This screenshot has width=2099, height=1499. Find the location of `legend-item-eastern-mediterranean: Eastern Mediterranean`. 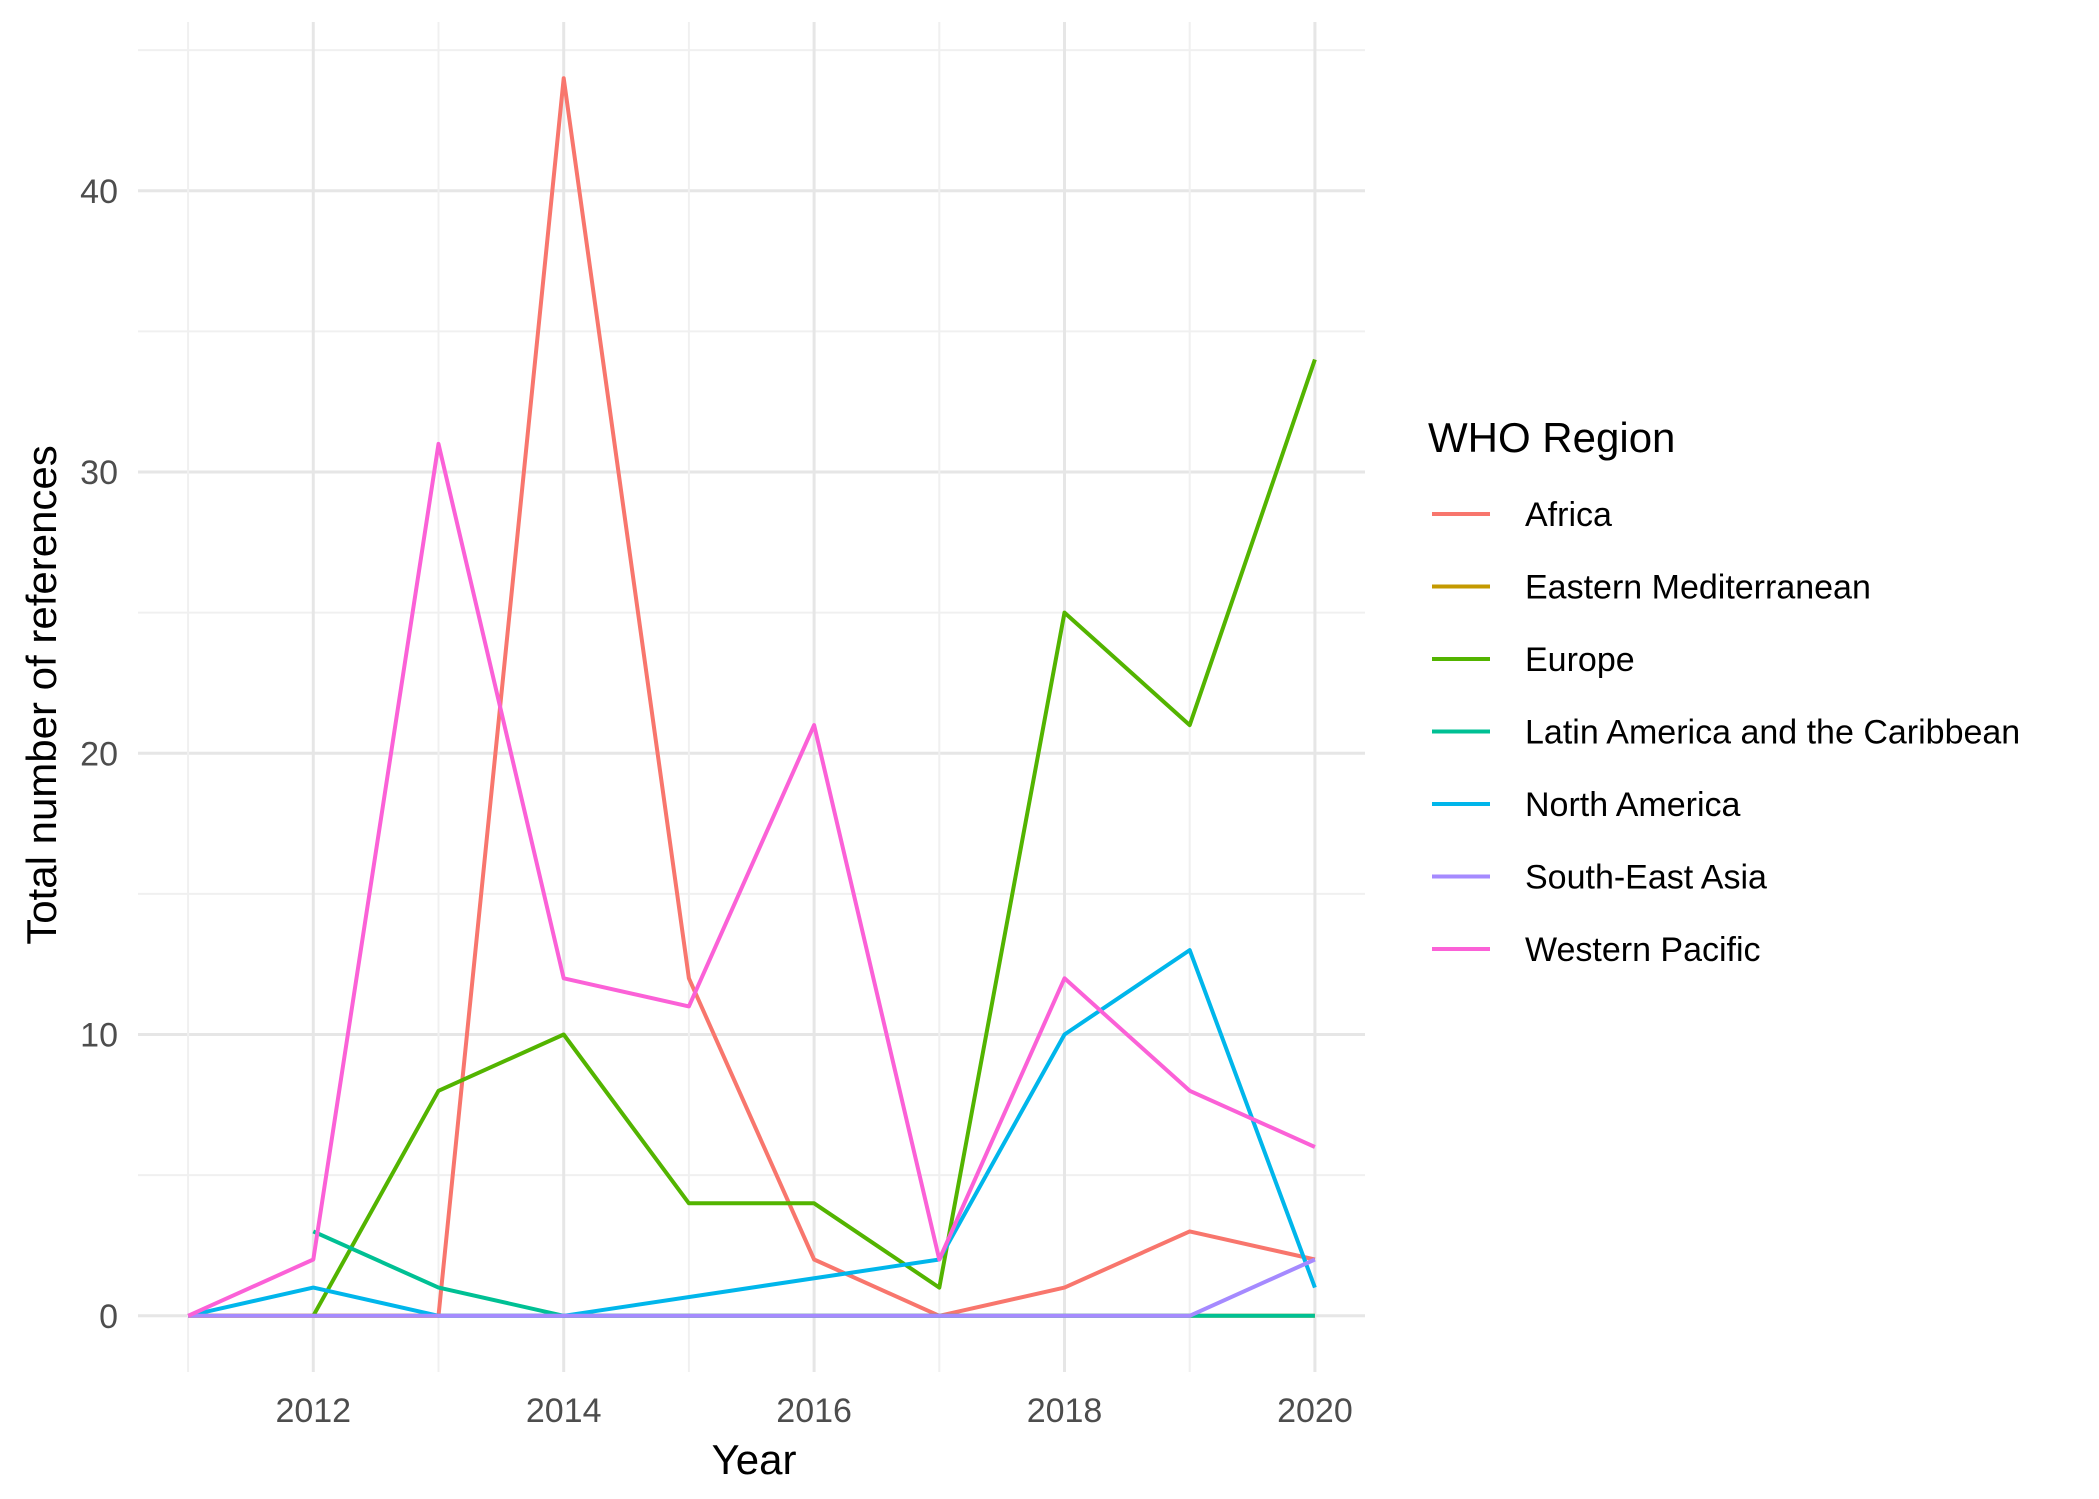

legend-item-eastern-mediterranean: Eastern Mediterranean is located at coordinates (1651, 588).